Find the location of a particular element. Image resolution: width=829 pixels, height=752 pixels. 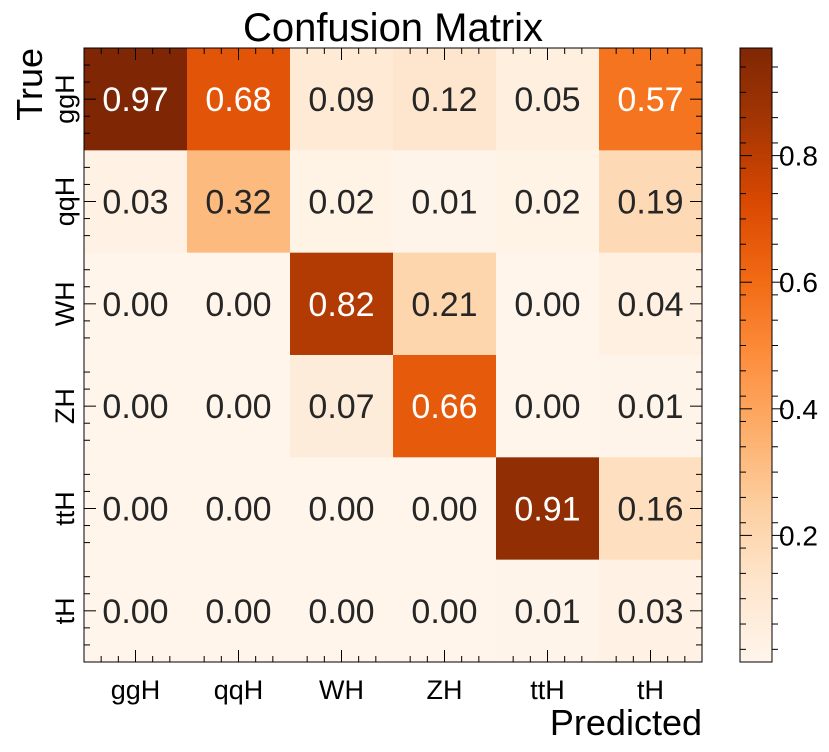

cell-value-label: 0.68 is located at coordinates (238, 100).